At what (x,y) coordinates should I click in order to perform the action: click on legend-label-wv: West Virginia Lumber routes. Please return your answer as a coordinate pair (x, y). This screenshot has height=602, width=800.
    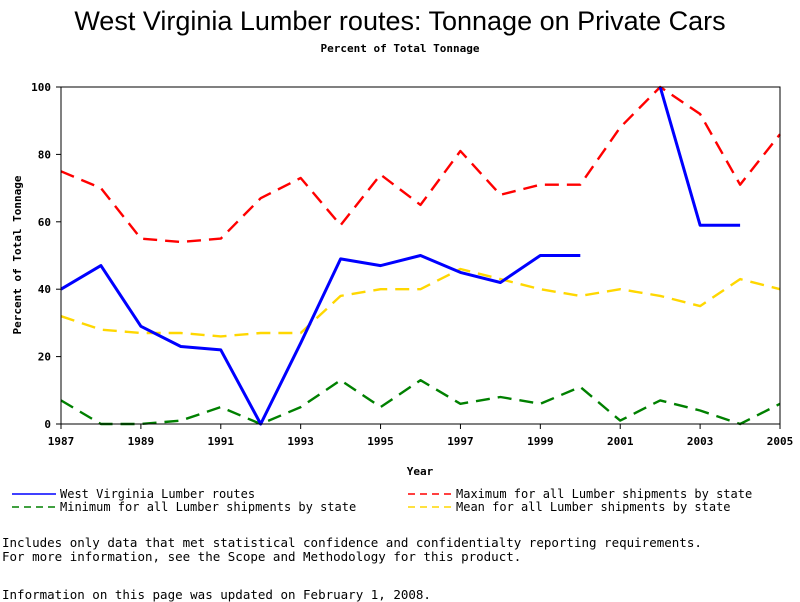
    Looking at the image, I should click on (158, 494).